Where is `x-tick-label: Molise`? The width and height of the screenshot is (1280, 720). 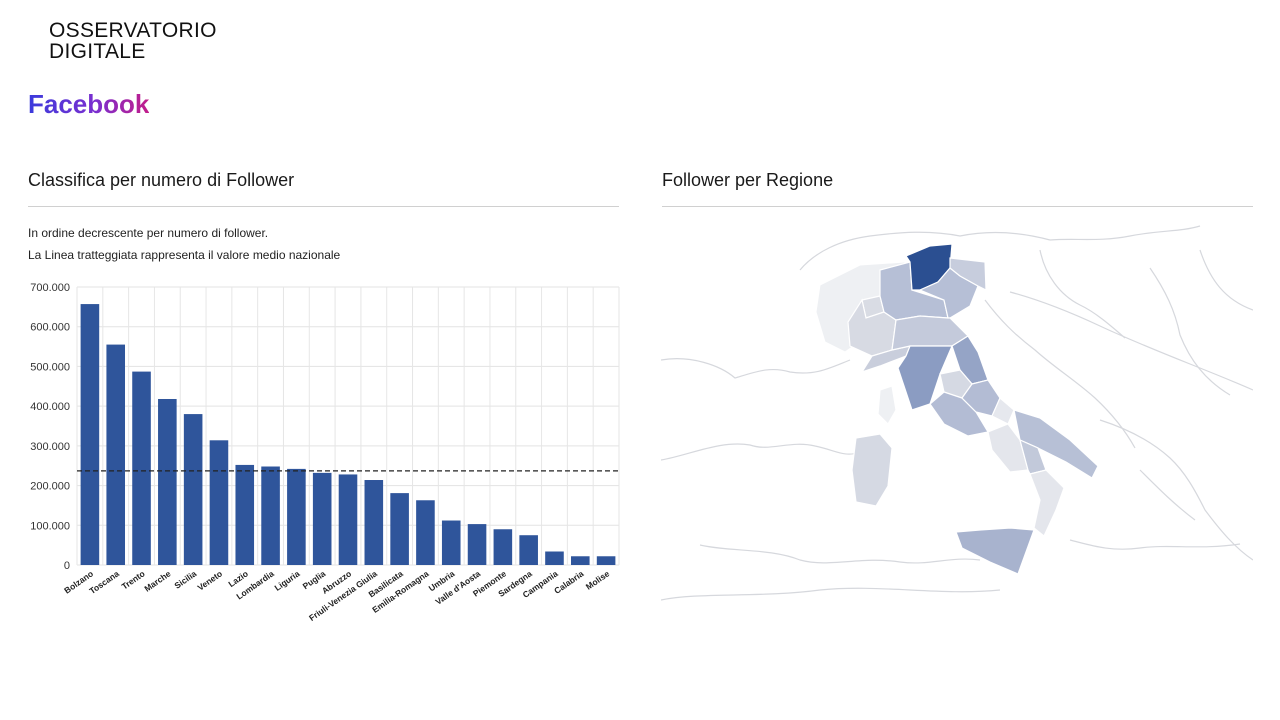 x-tick-label: Molise is located at coordinates (598, 580).